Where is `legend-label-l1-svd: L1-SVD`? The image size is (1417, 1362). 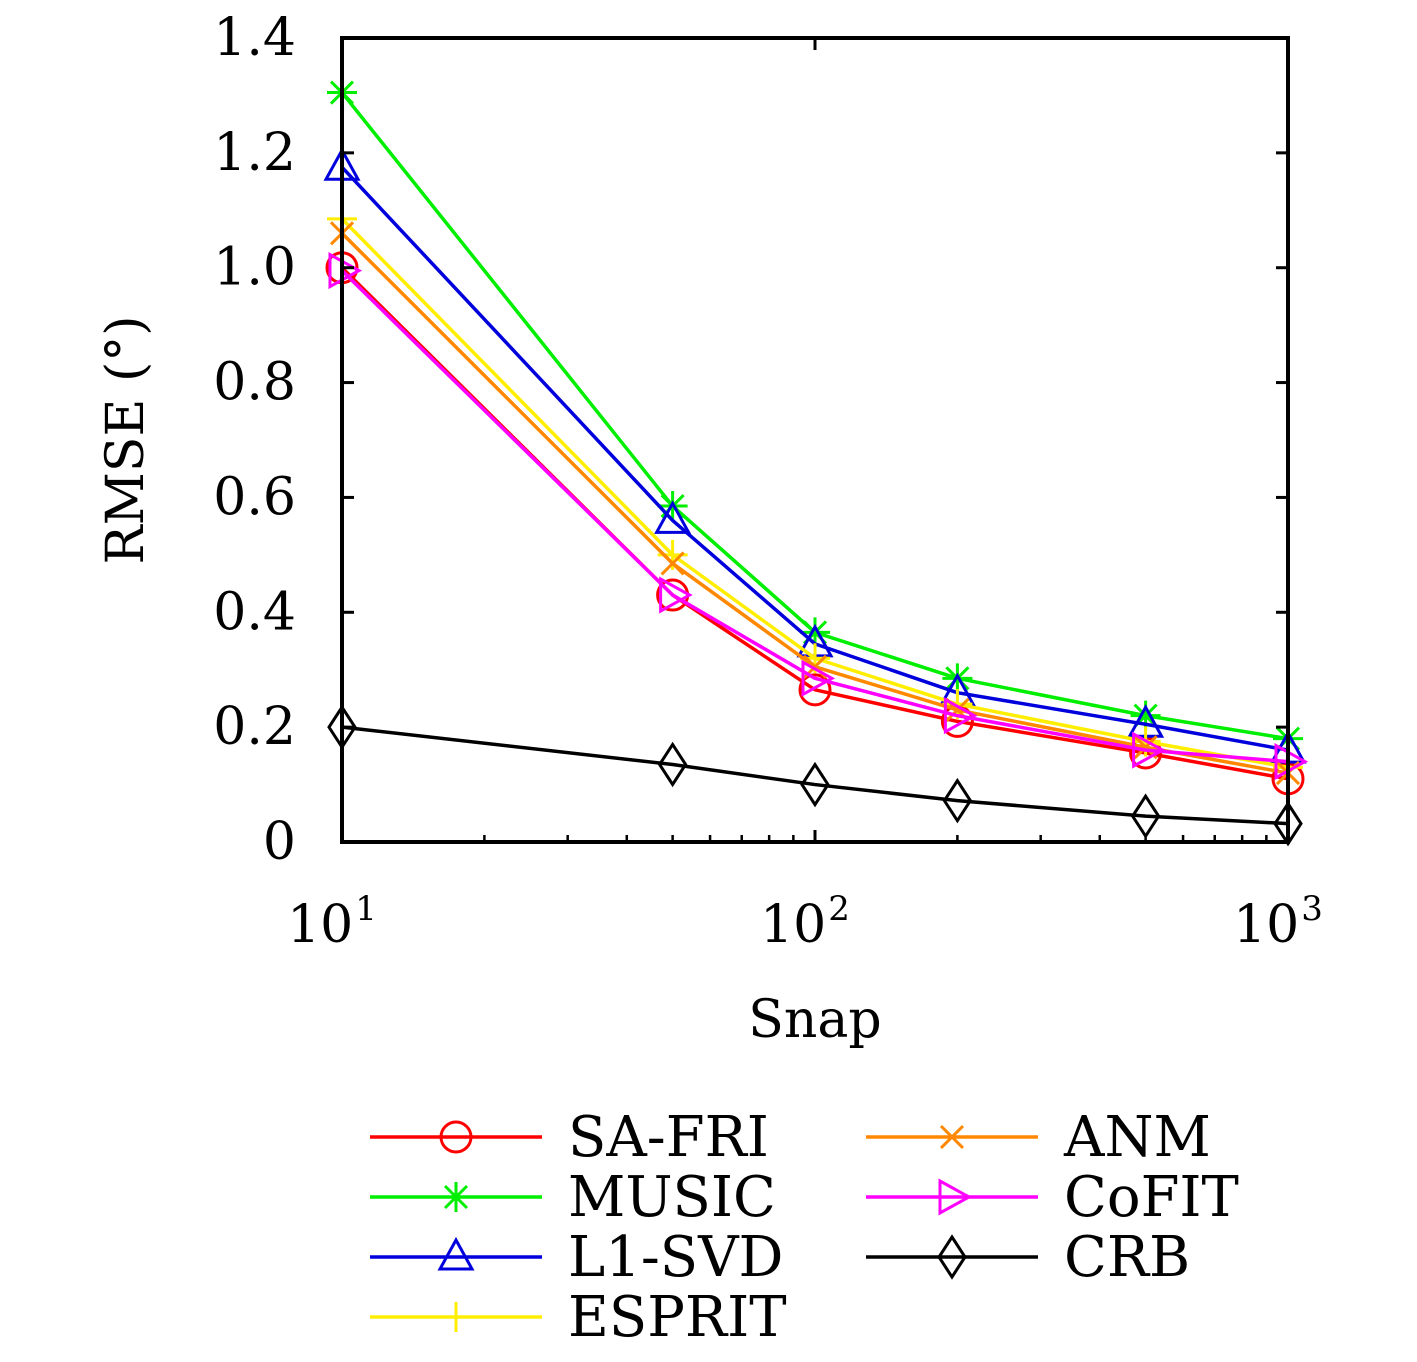
legend-label-l1-svd: L1-SVD is located at coordinates (675, 1257).